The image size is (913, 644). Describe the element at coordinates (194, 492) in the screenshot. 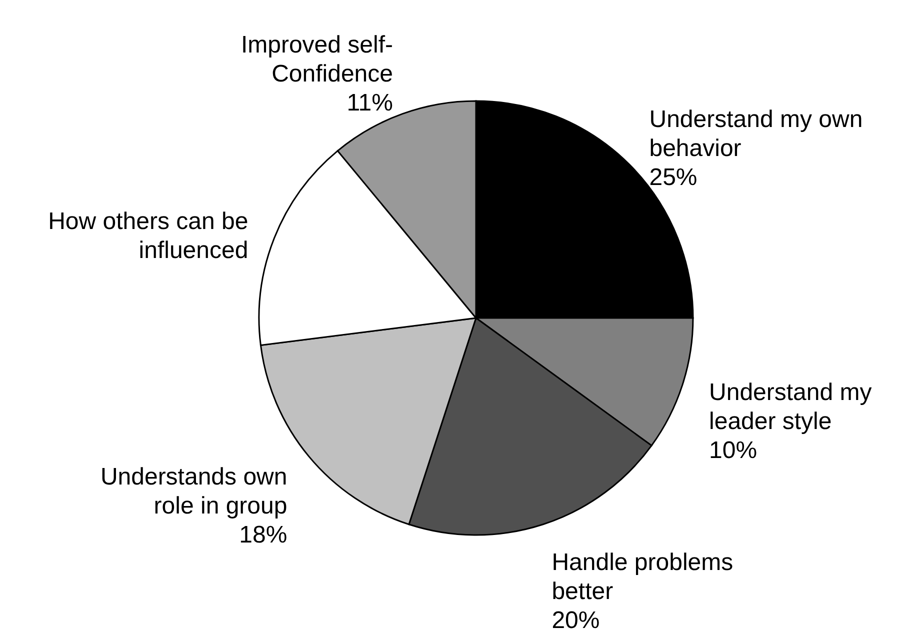

I see `slice-label: Understands own role in group` at that location.